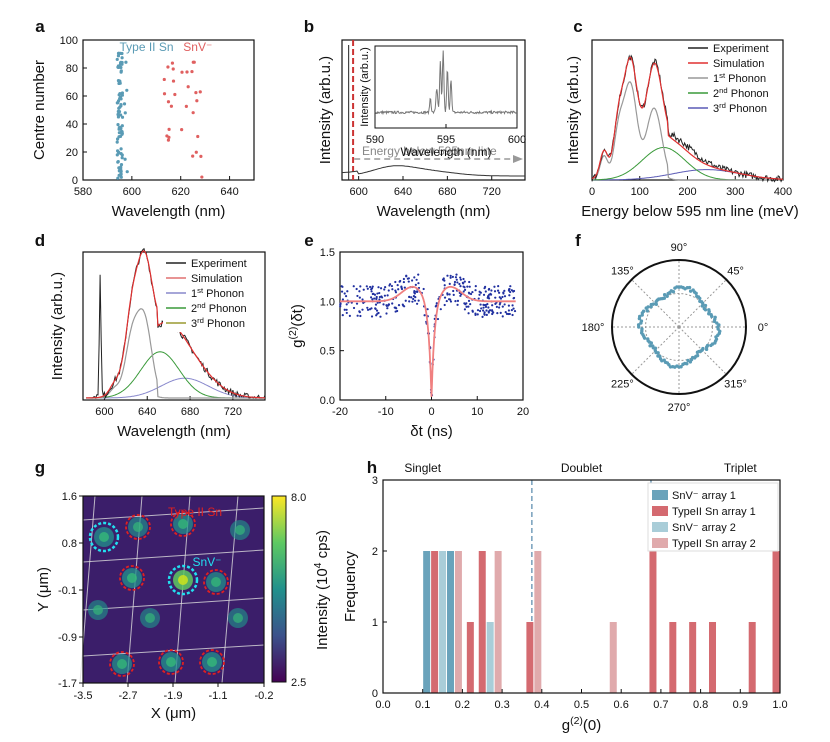  I want to click on h-legend-swatch, so click(660, 527).